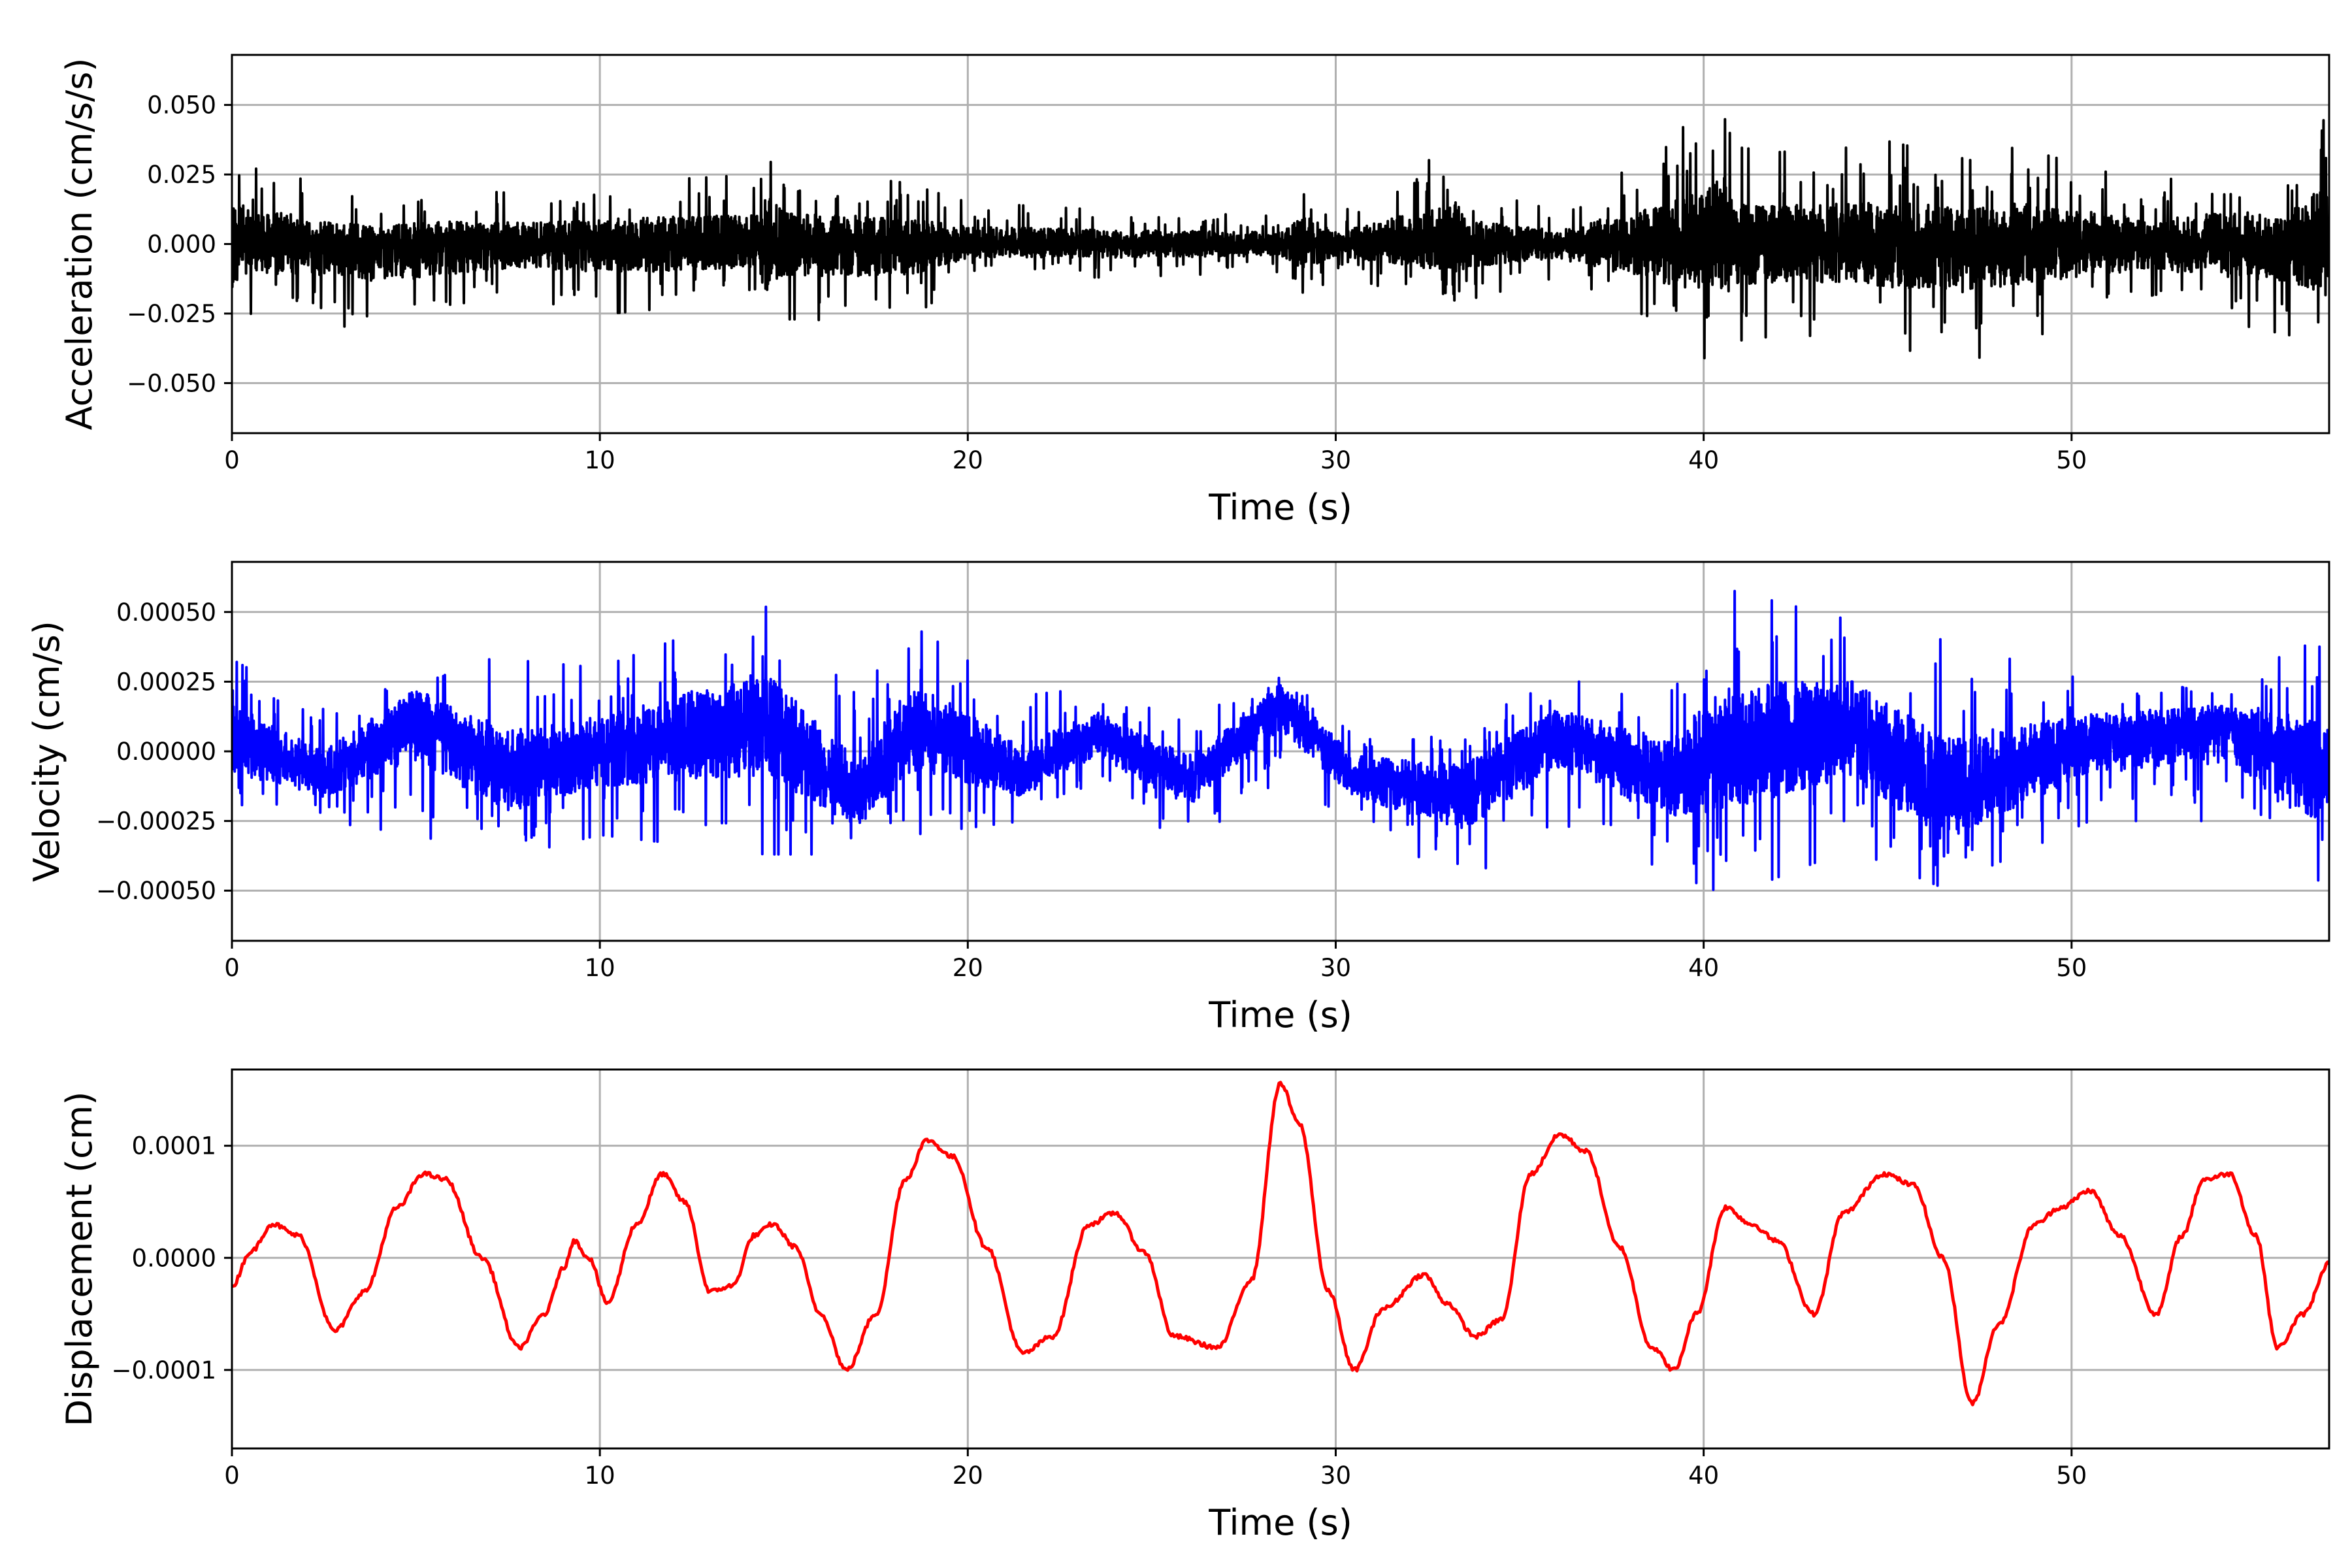 This screenshot has width=2352, height=1568. Describe the element at coordinates (166, 752) in the screenshot. I see `velocity-ytick-label: 0.00000` at that location.